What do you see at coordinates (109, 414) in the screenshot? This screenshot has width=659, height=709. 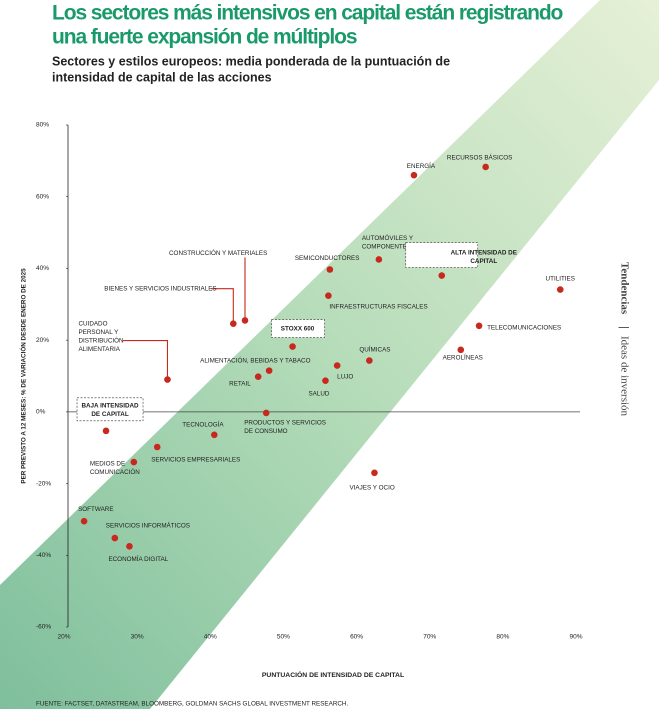 I see `point-label: DE CAPITAL` at bounding box center [109, 414].